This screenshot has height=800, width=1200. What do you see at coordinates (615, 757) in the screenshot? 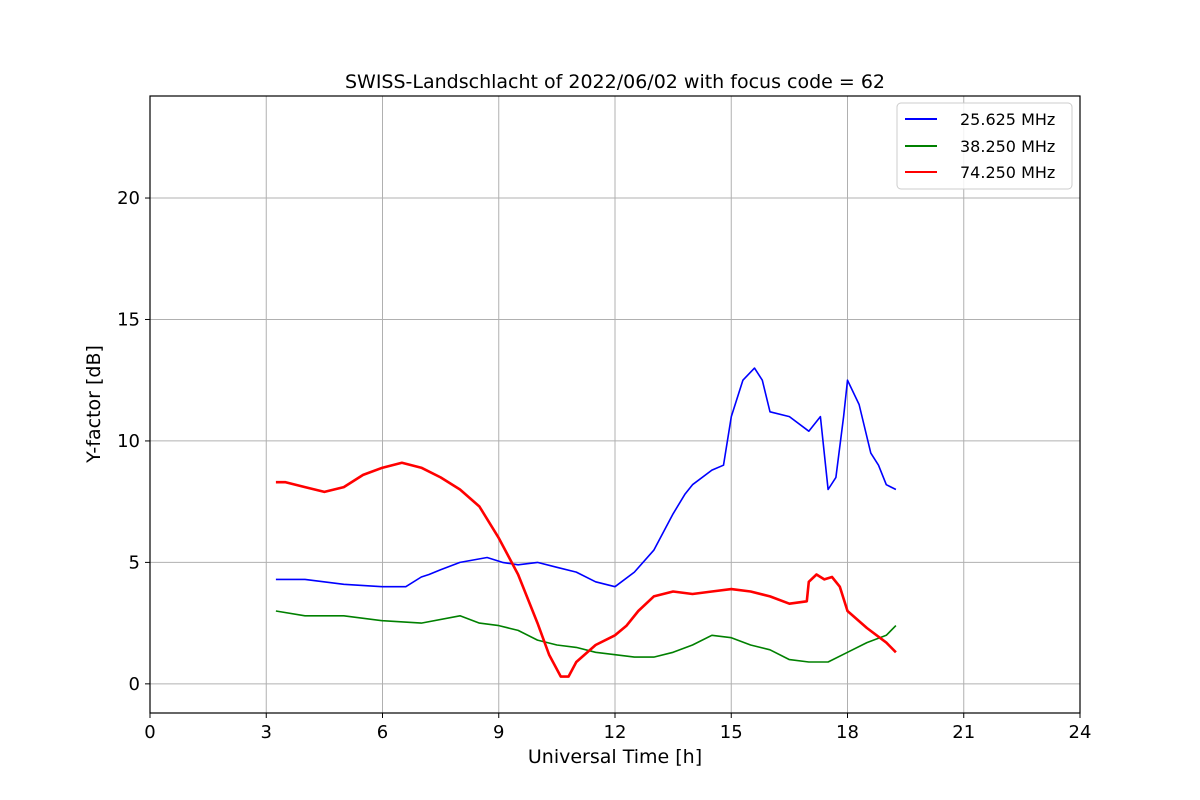
I see `x-axis-label: Universal Time [h]` at bounding box center [615, 757].